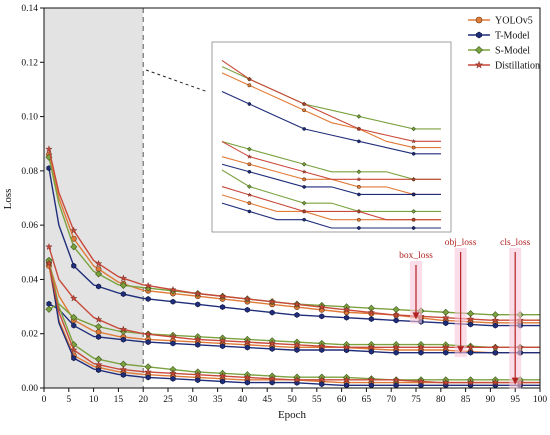 The height and width of the screenshot is (435, 550). I want to click on x-tick-label: 90, so click(491, 400).